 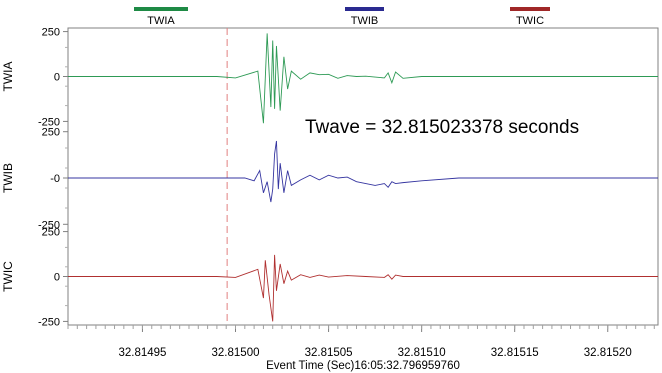 I want to click on y-tick-label-twia: 250, so click(x=51, y=33).